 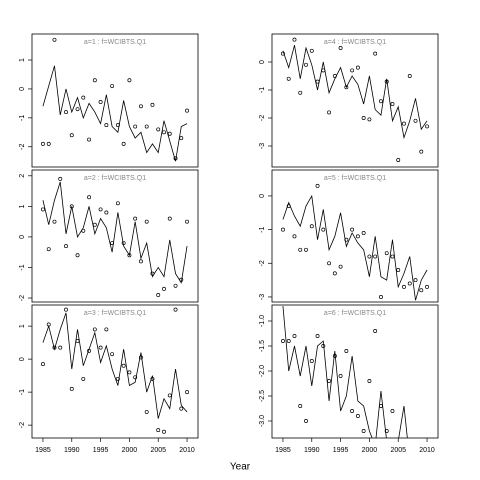 I want to click on x-tick-label: 2005, so click(x=158, y=450).